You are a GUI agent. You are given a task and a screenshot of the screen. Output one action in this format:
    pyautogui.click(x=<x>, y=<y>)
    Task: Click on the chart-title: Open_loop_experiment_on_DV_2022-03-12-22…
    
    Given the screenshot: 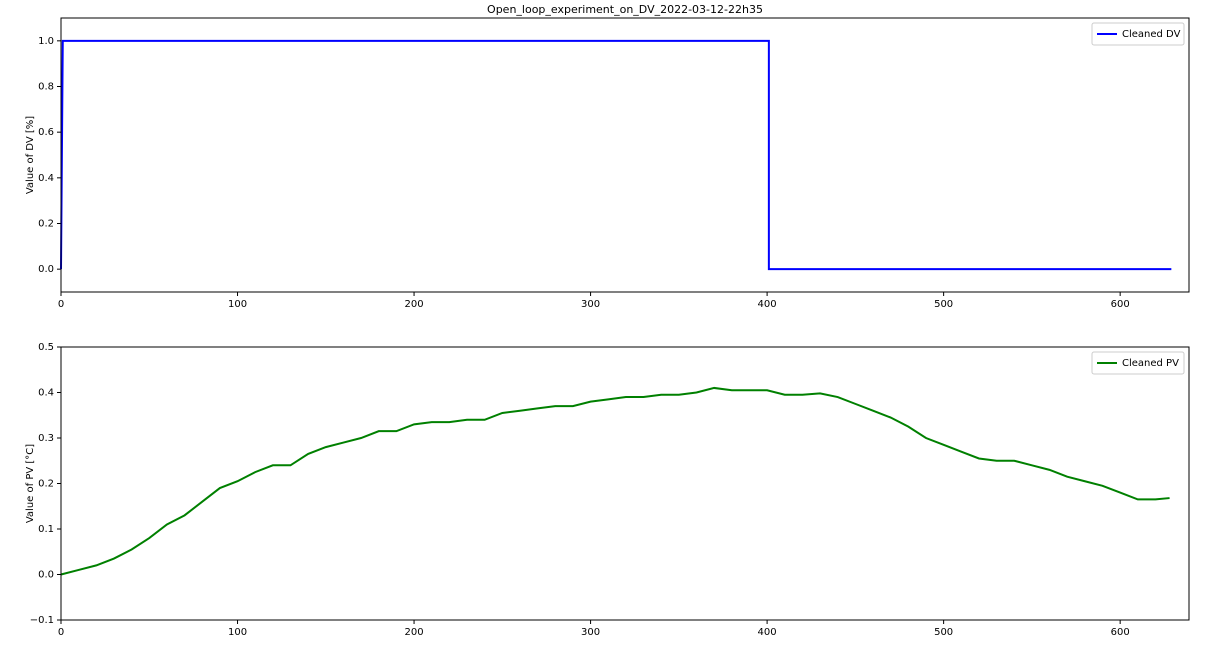 What is the action you would take?
    pyautogui.click(x=625, y=9)
    